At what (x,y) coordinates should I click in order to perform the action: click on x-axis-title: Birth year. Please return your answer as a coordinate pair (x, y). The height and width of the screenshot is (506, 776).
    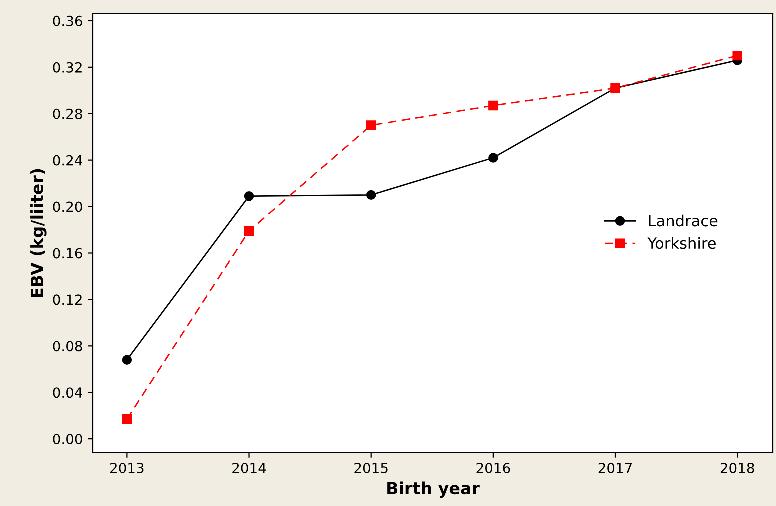
    Looking at the image, I should click on (434, 490).